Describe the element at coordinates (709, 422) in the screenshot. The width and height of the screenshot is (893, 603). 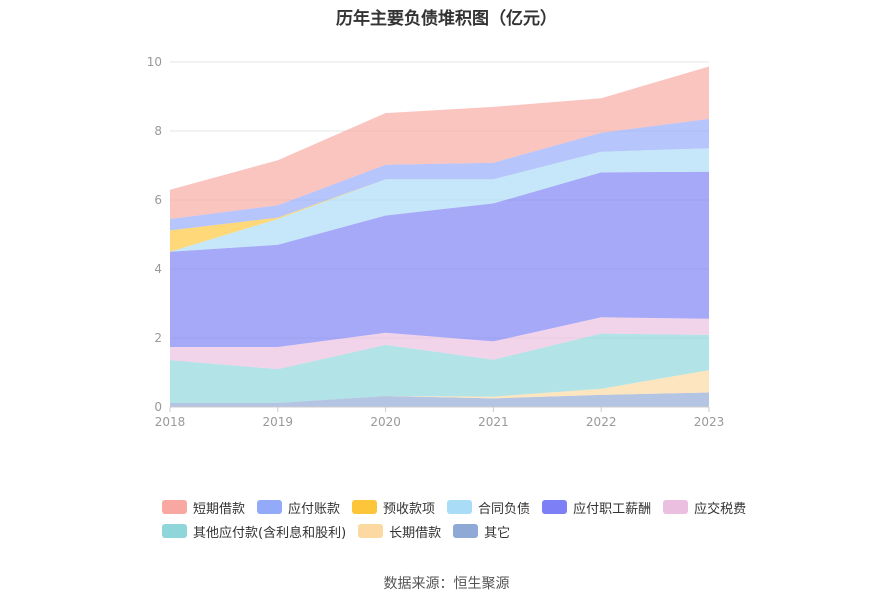
I see `x-tick-label: 2023` at that location.